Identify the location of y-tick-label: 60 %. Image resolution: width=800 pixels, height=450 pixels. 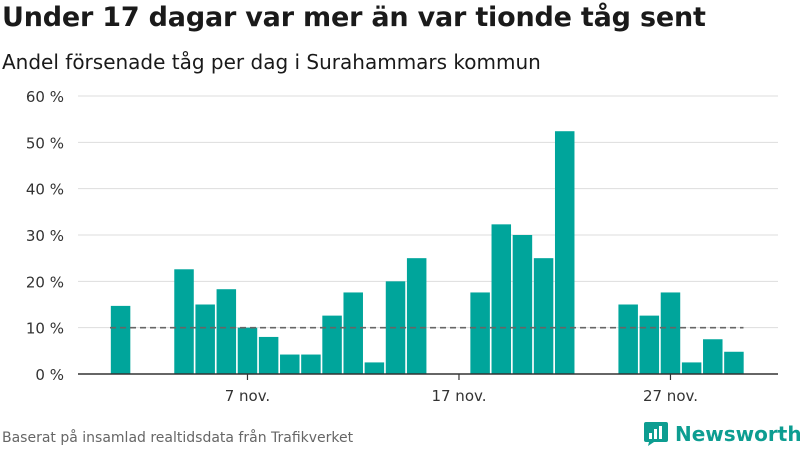
(45, 97).